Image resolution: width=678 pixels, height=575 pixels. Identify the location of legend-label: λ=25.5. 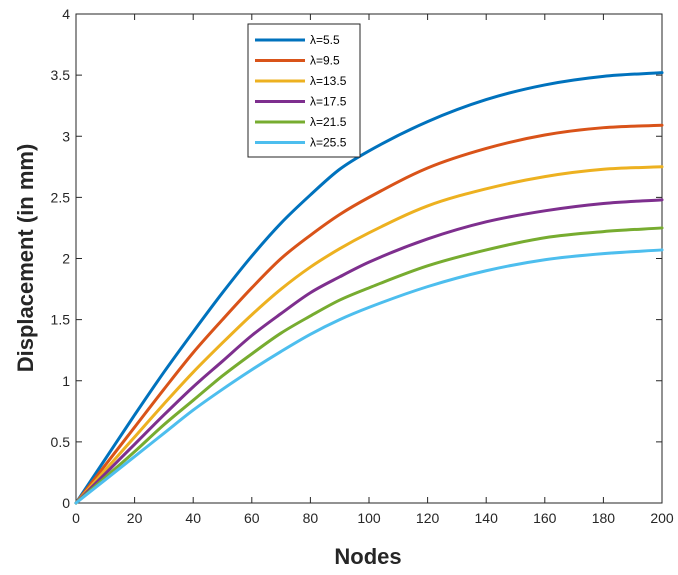
(328, 143).